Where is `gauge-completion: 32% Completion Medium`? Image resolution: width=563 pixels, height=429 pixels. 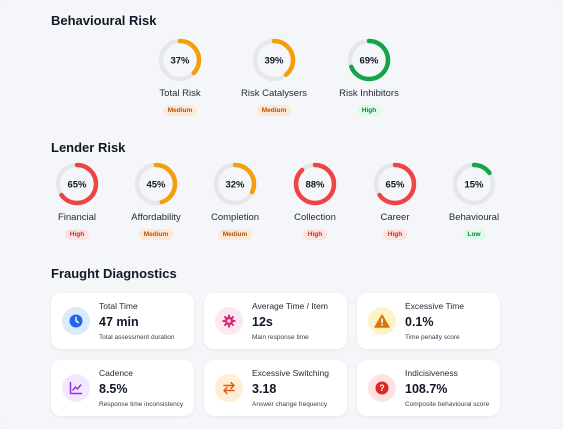
gauge-completion: 32% Completion Medium is located at coordinates (235, 201).